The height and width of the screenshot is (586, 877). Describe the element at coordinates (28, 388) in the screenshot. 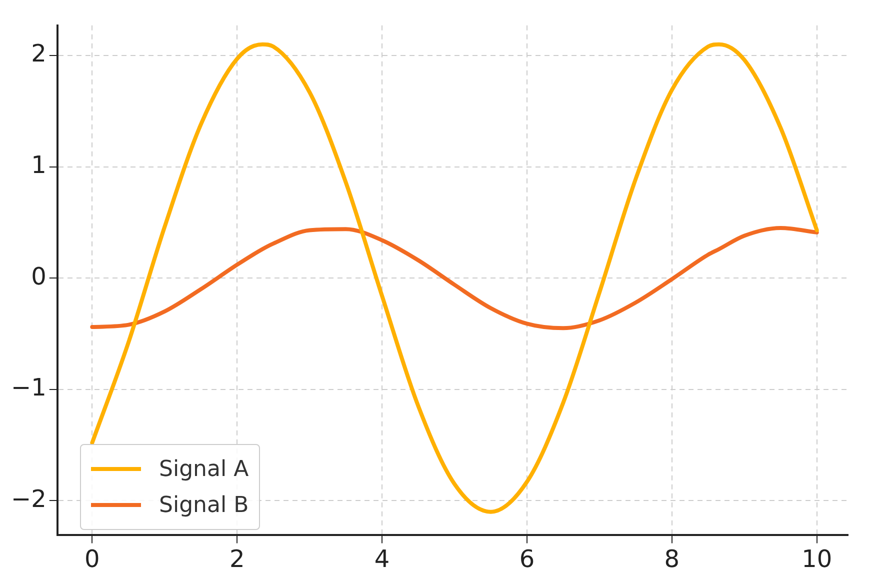

I see `y-tick-label: −1` at that location.